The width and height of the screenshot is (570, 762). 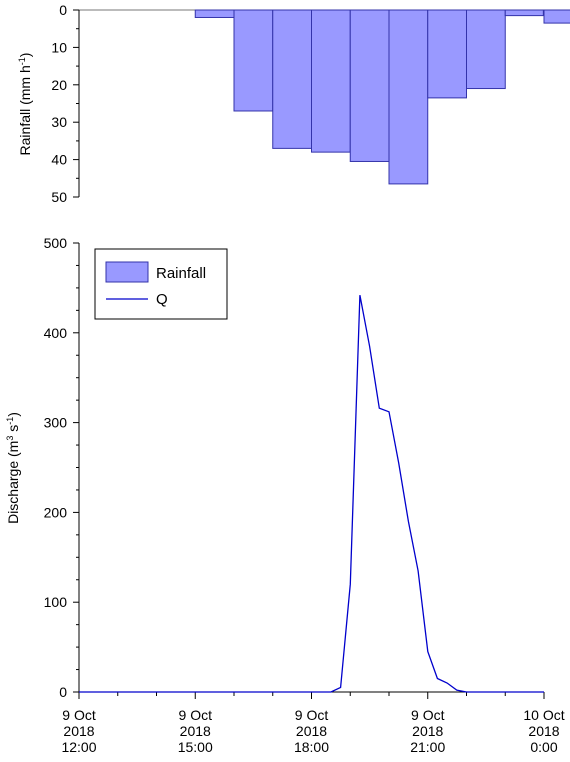 What do you see at coordinates (63, 10) in the screenshot?
I see `rainfall-y-tick-label: 0` at bounding box center [63, 10].